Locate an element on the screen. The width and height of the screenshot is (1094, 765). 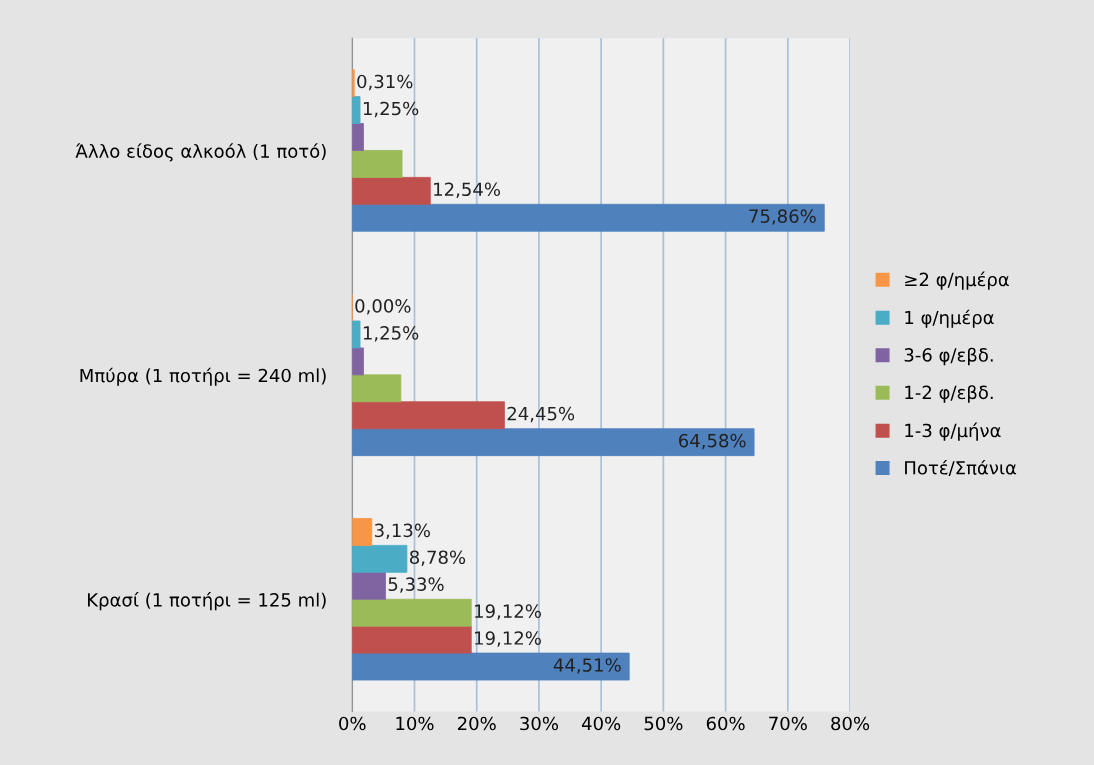
y-tick-label: Κρασί (1 ποτήρι = 125 ml) is located at coordinates (207, 601).